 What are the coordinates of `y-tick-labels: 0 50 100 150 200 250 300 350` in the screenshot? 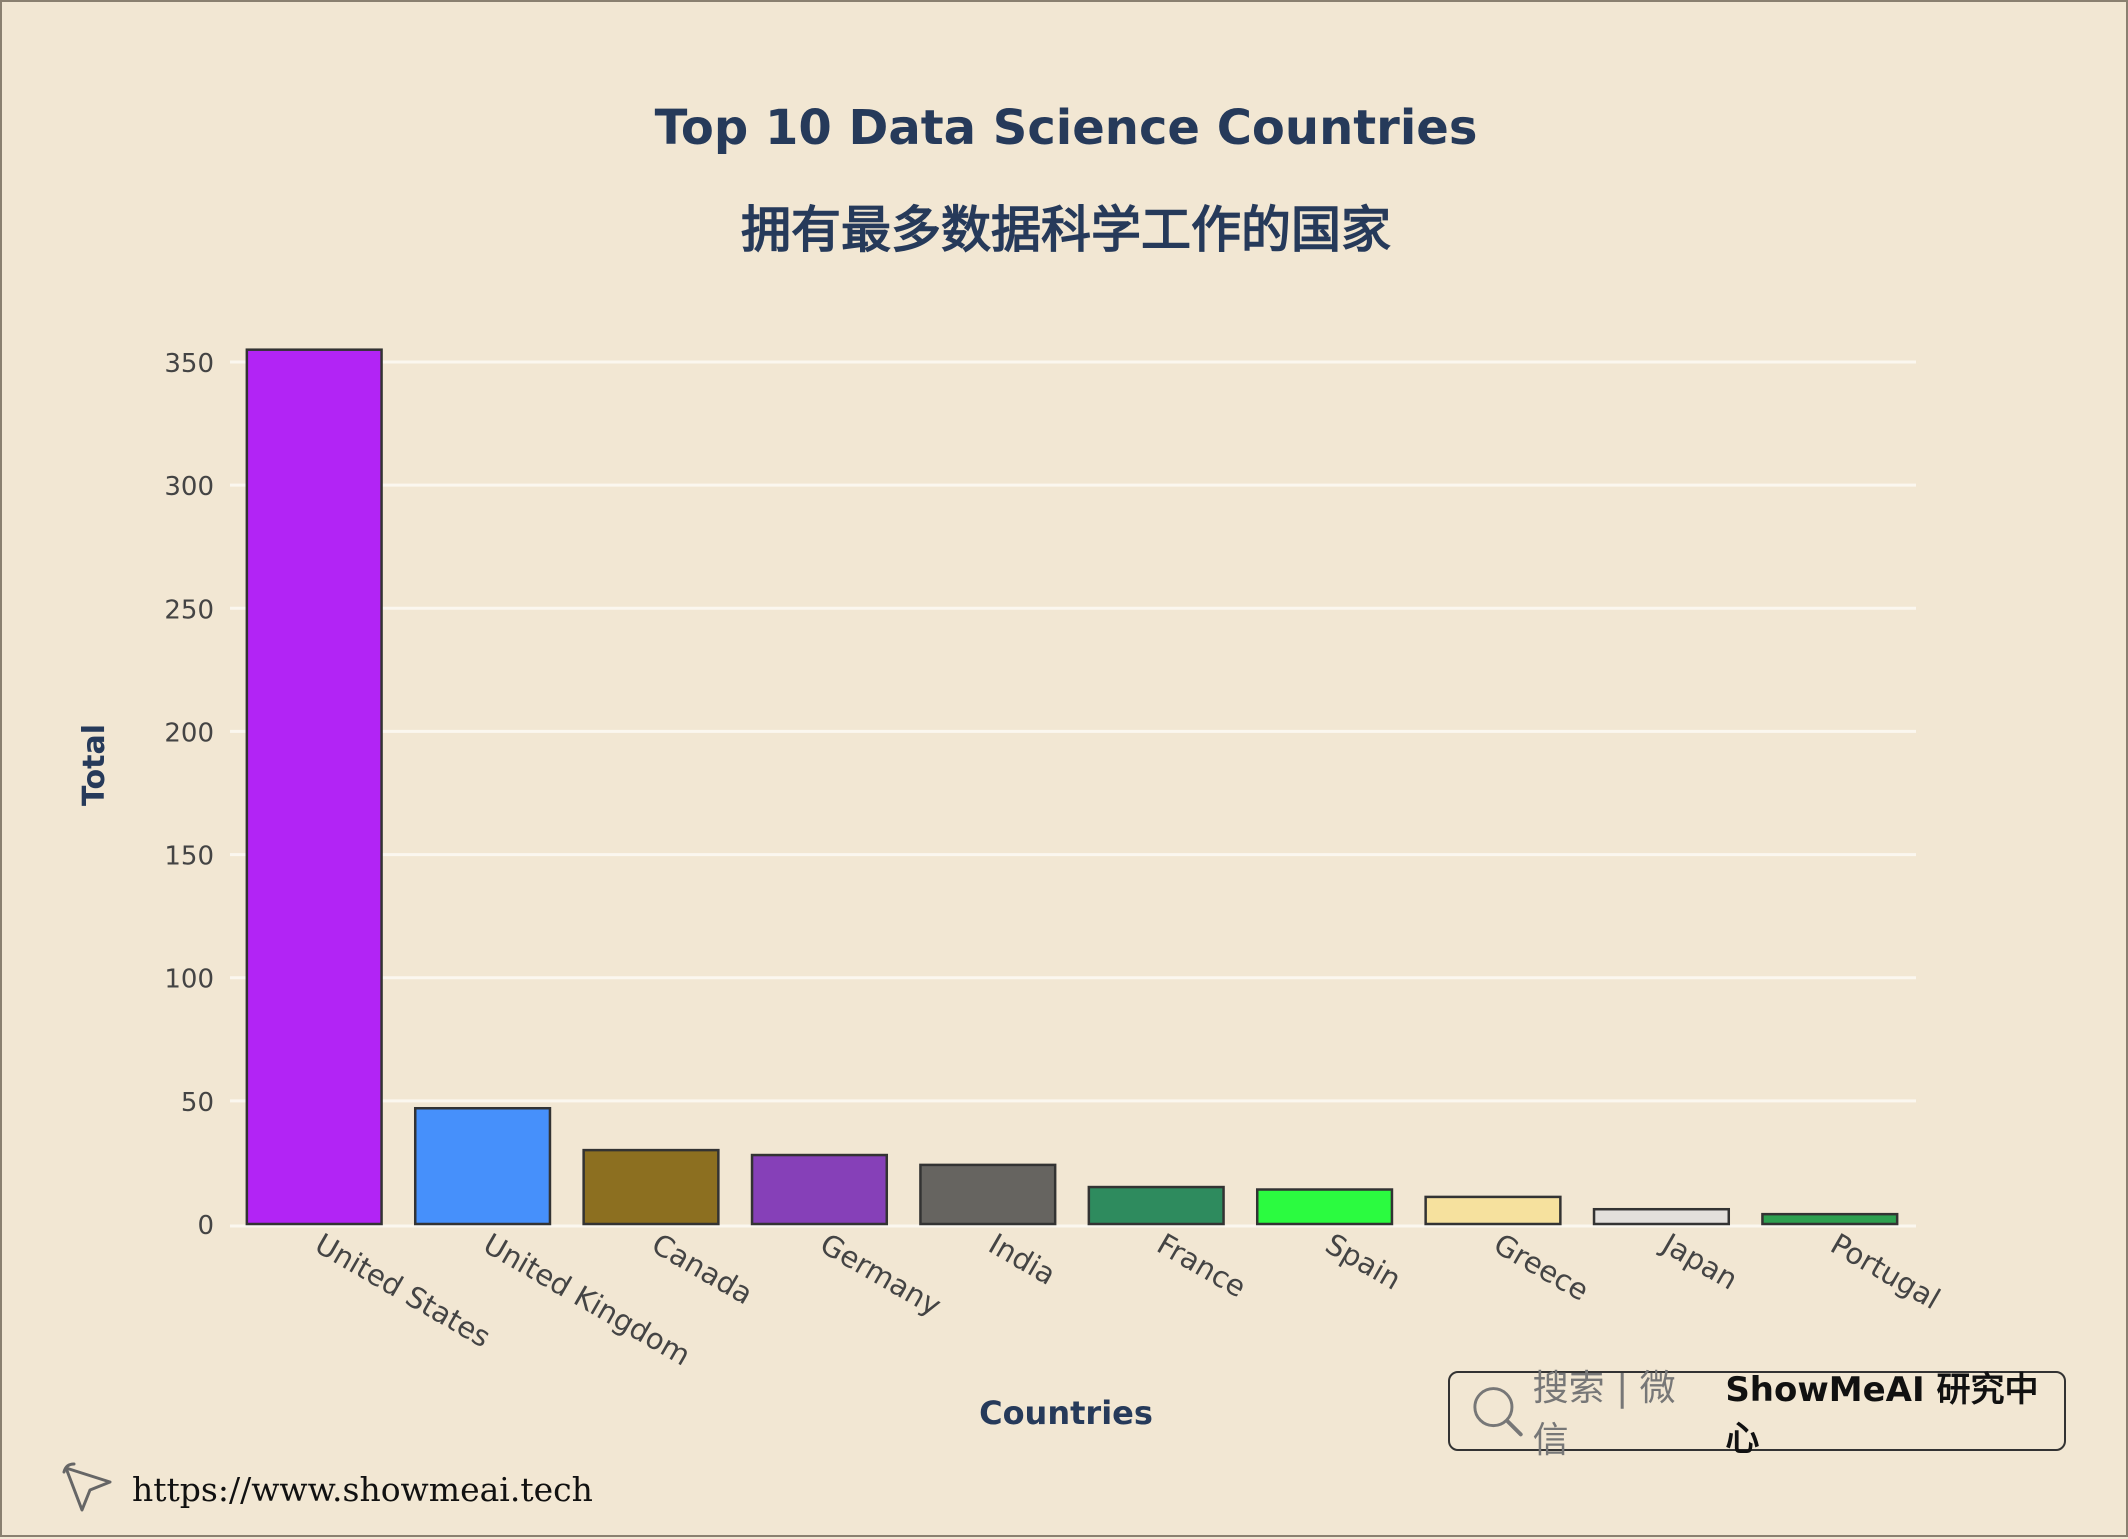 It's located at (189, 795).